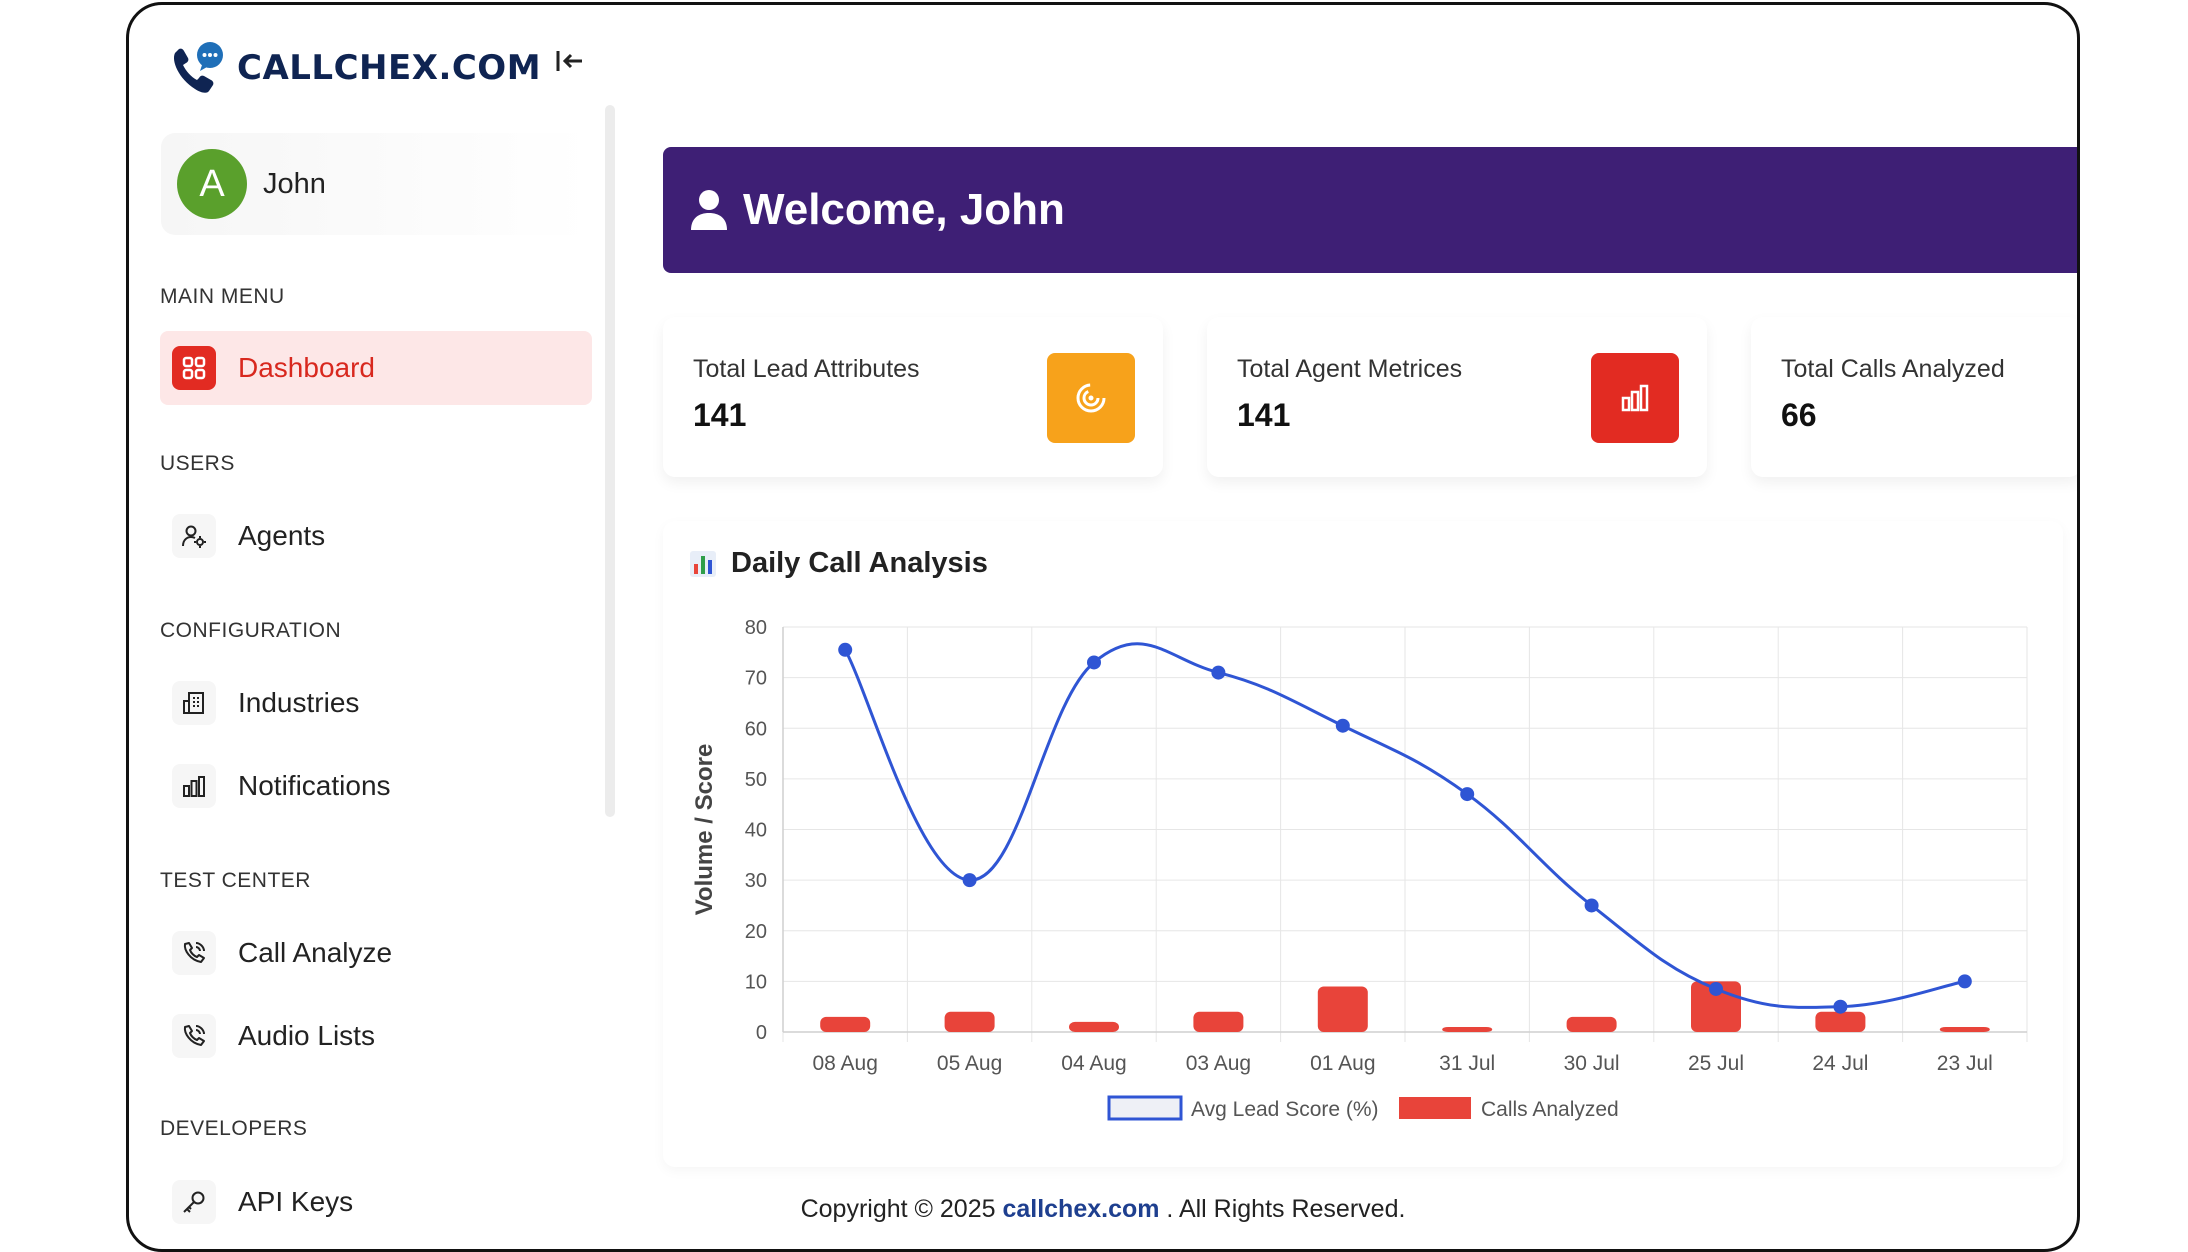  I want to click on stat-card-calls-analyzed: Total Calls Analyzed 66, so click(1914, 397).